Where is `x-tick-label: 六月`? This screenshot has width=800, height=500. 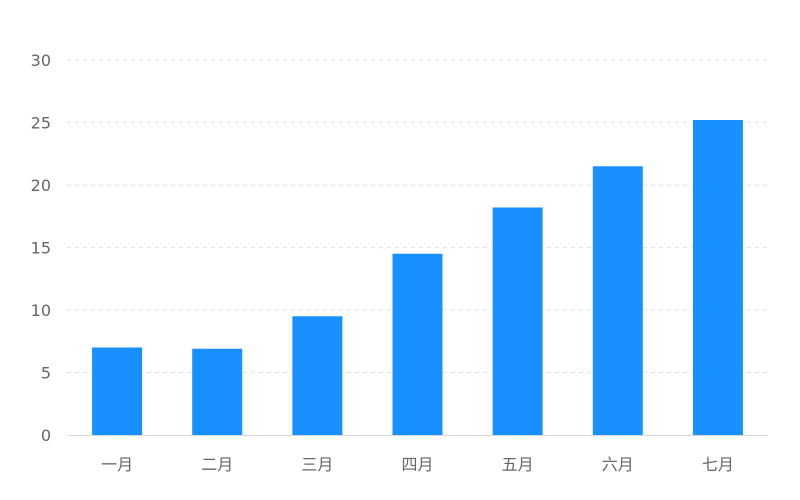 x-tick-label: 六月 is located at coordinates (618, 464).